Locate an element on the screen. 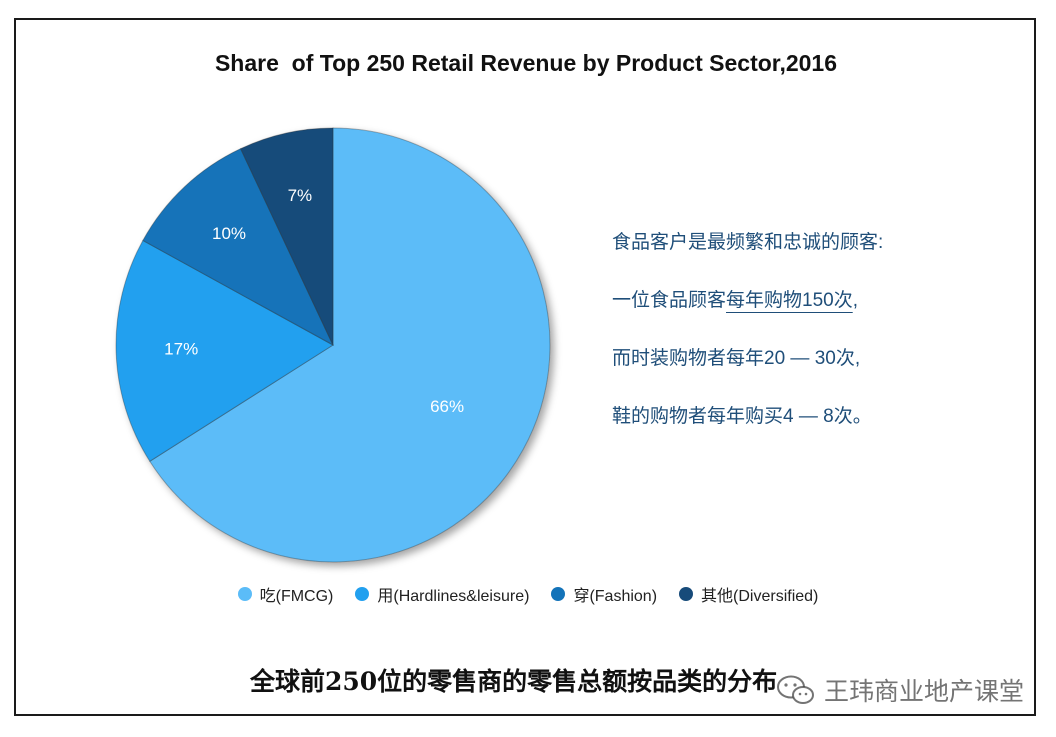  watermark: 王玮商业地产课堂 is located at coordinates (900, 690).